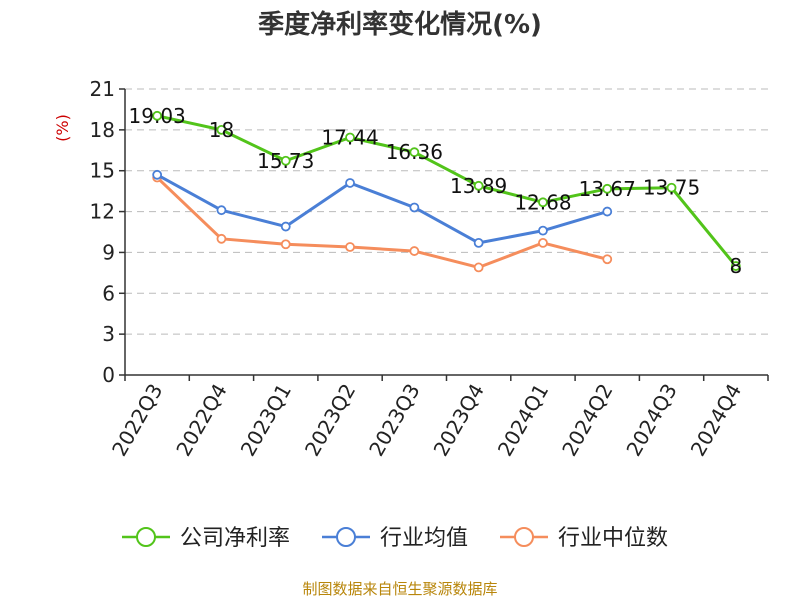 This screenshot has height=600, width=800. I want to click on source-note: 制图数据来自恒生聚源数据库, so click(399, 589).